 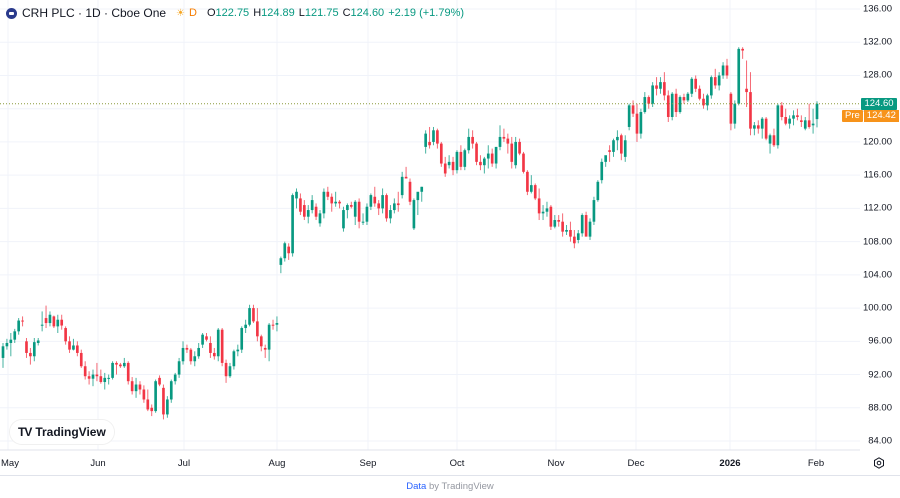 I want to click on time-tick-label: Sep, so click(x=368, y=463).